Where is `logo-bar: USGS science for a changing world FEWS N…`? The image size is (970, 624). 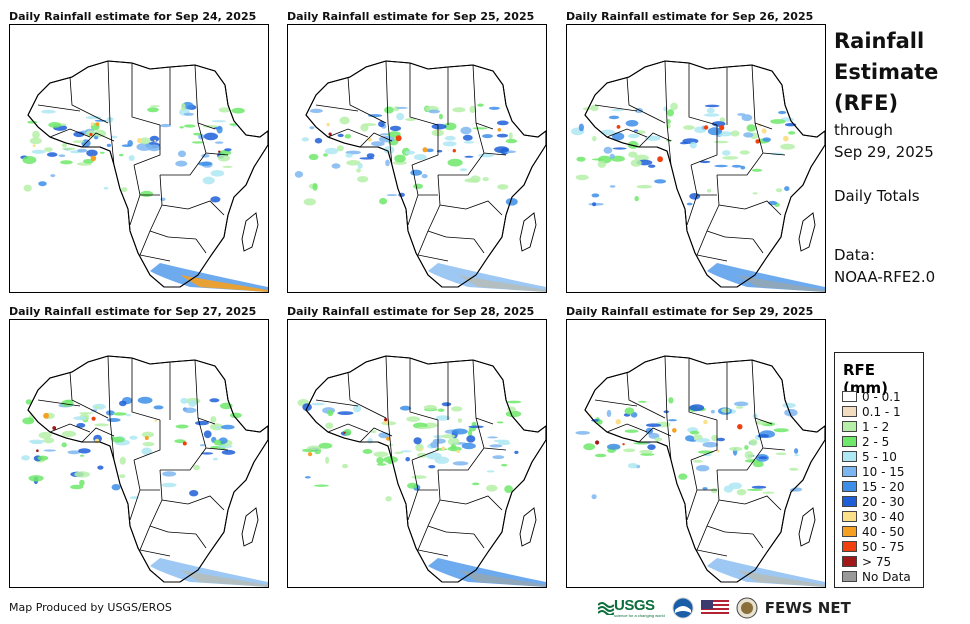 logo-bar: USGS science for a changing world FEWS N… is located at coordinates (728, 608).